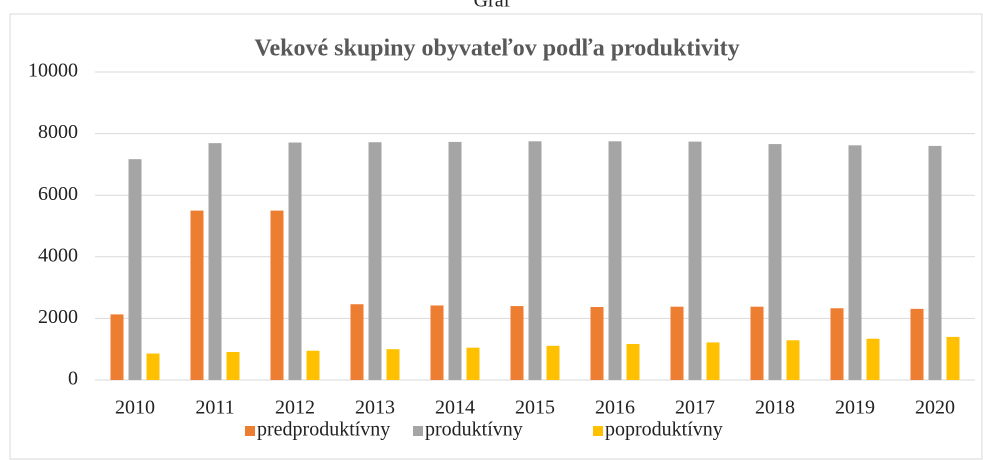 The height and width of the screenshot is (460, 983). I want to click on x-tick-label: 2020, so click(935, 408).